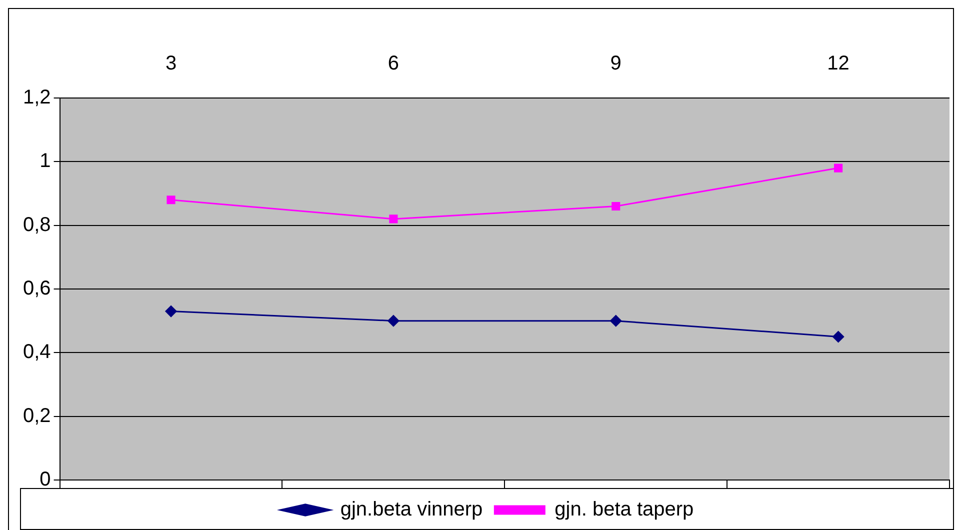 This screenshot has width=956, height=530. What do you see at coordinates (393, 63) in the screenshot?
I see `x-tick-label: 6` at bounding box center [393, 63].